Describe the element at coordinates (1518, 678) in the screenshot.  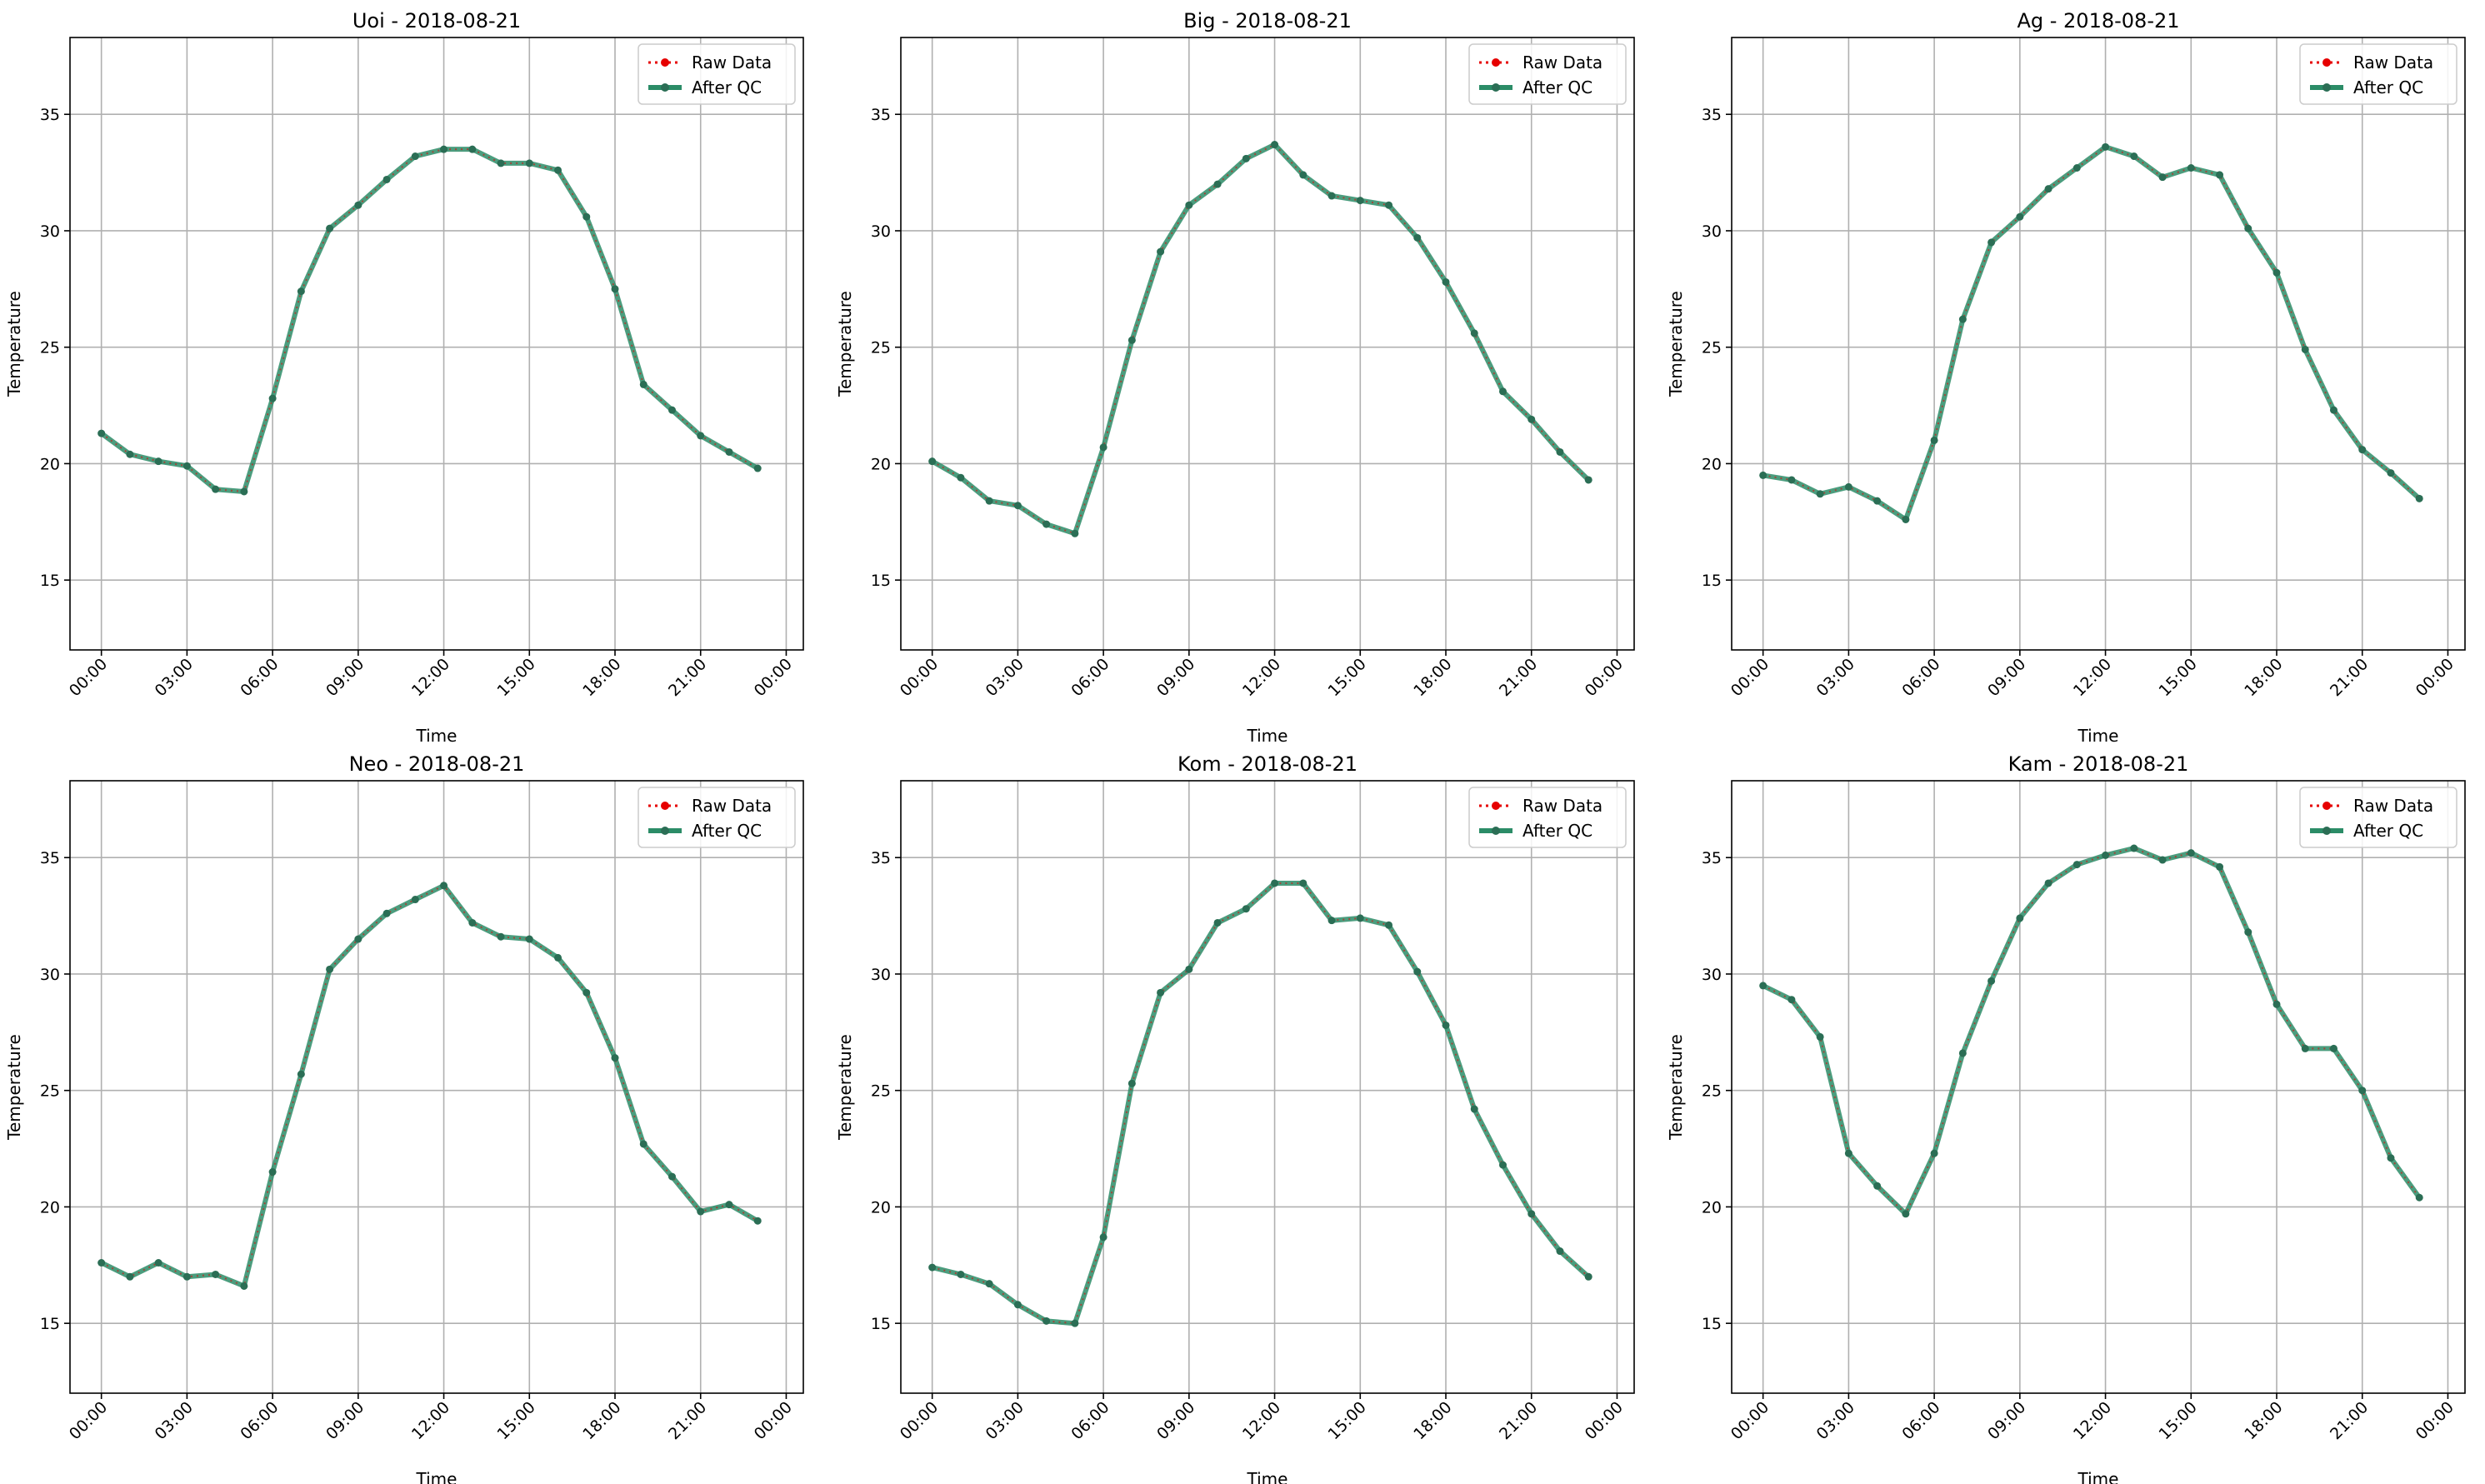
I see `x-tick-label: 21:00` at that location.